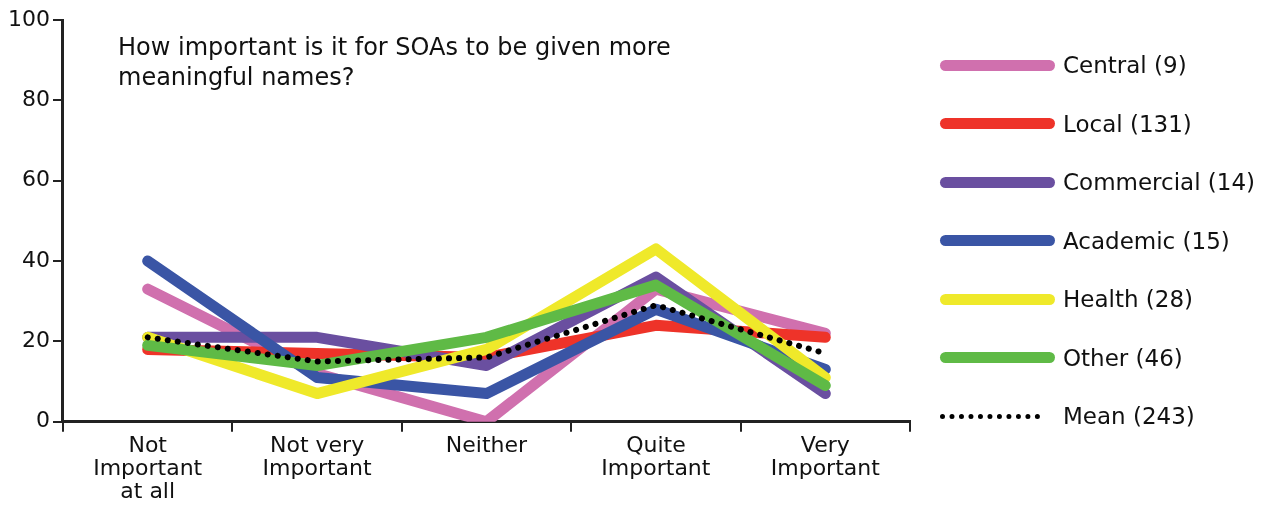 Image resolution: width=1266 pixels, height=507 pixels. What do you see at coordinates (487, 444) in the screenshot?
I see `x-tick-label: Neither` at bounding box center [487, 444].